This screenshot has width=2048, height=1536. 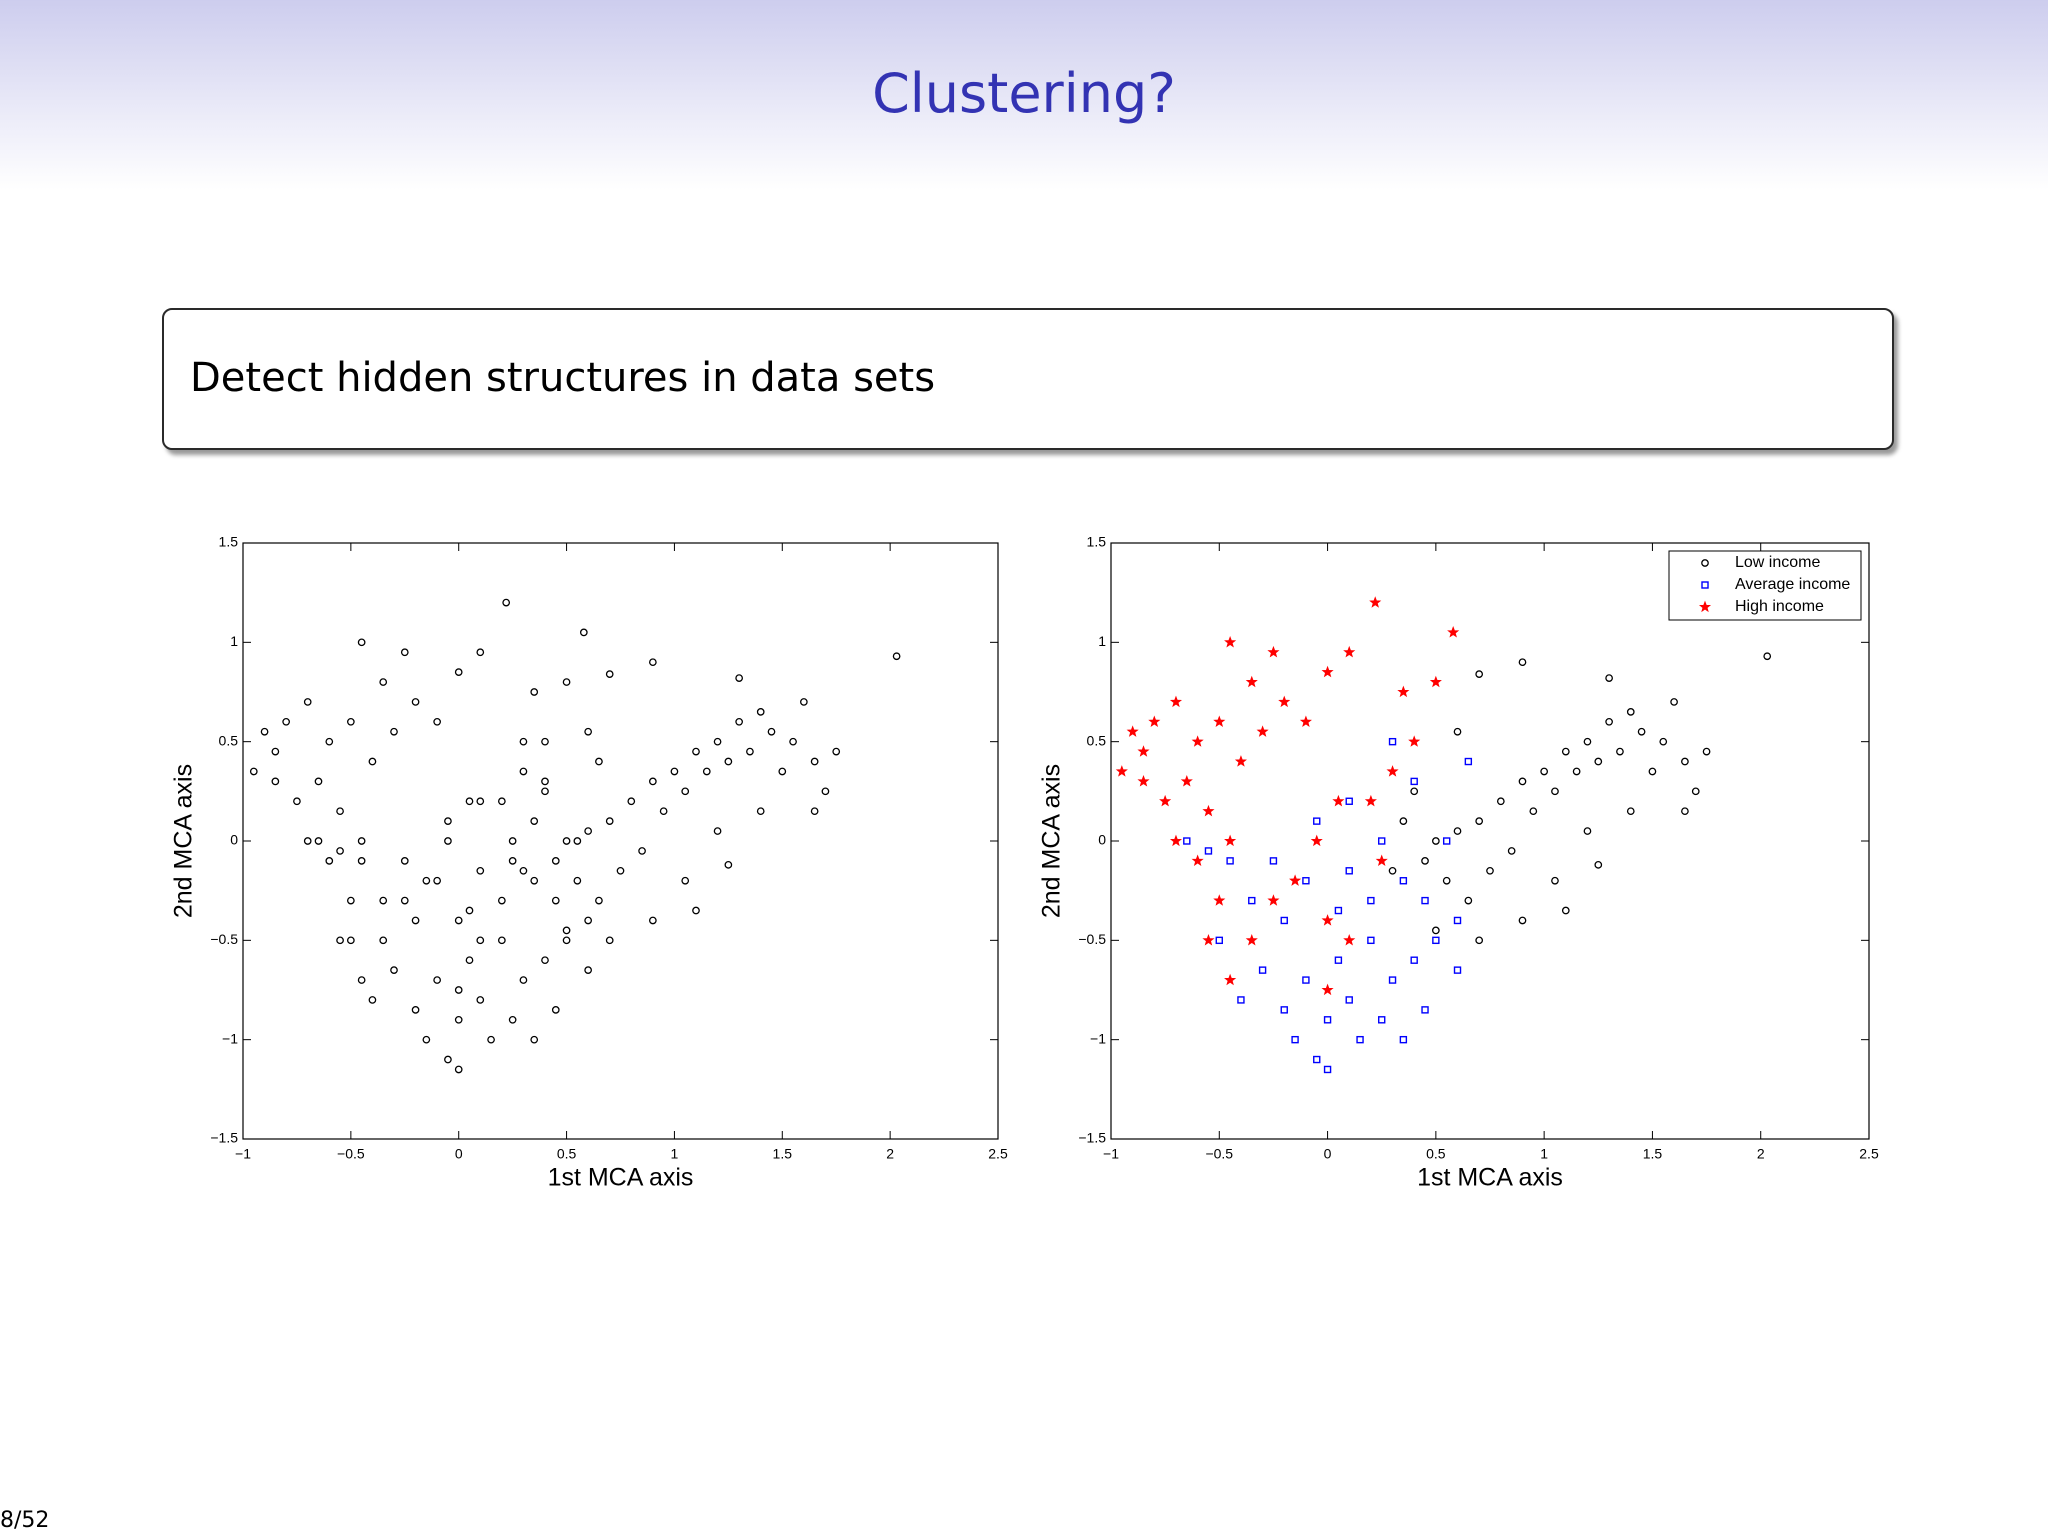 I want to click on legend-label: Average income, so click(x=1792, y=584).